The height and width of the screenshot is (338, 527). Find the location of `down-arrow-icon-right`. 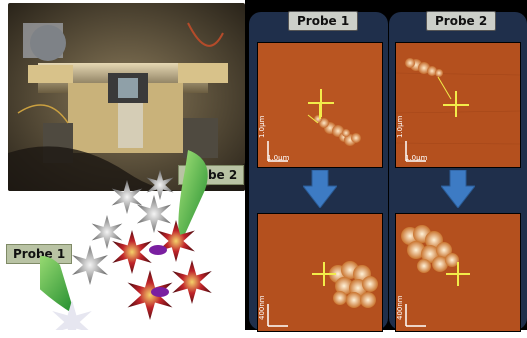

down-arrow-icon-right is located at coordinates (458, 191).